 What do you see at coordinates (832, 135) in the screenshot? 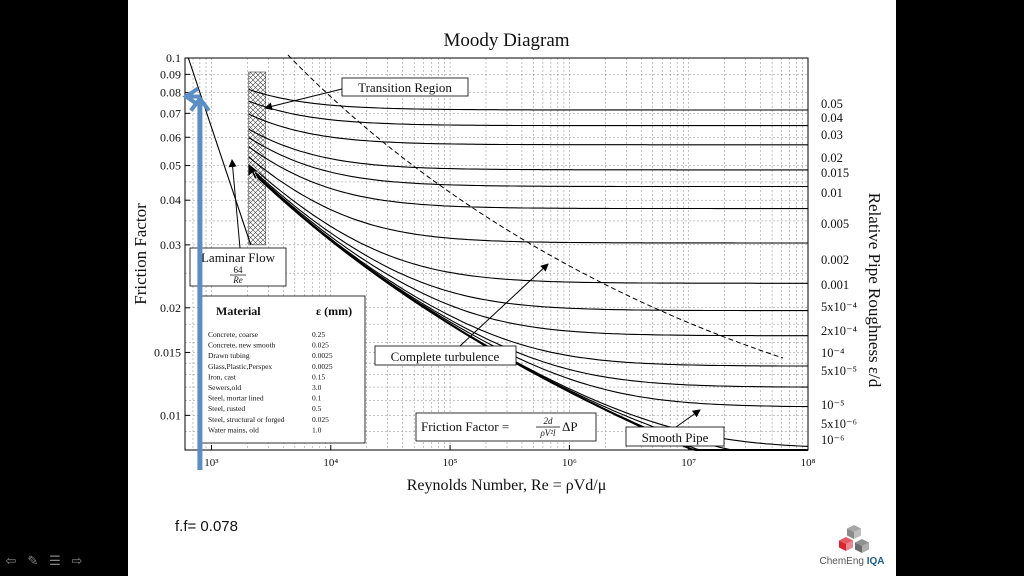
I see `roughness-label: 0.03` at bounding box center [832, 135].